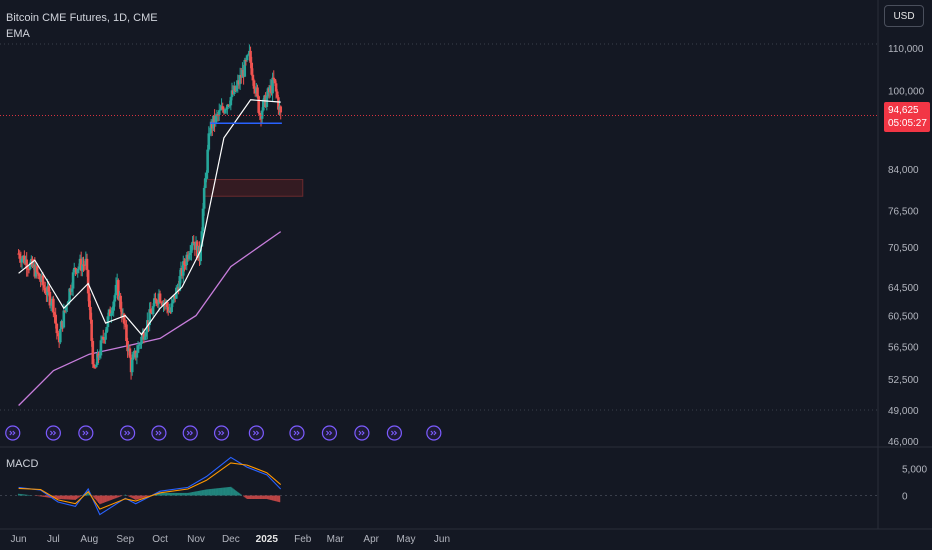  What do you see at coordinates (22, 464) in the screenshot?
I see `macd-label: MACD` at bounding box center [22, 464].